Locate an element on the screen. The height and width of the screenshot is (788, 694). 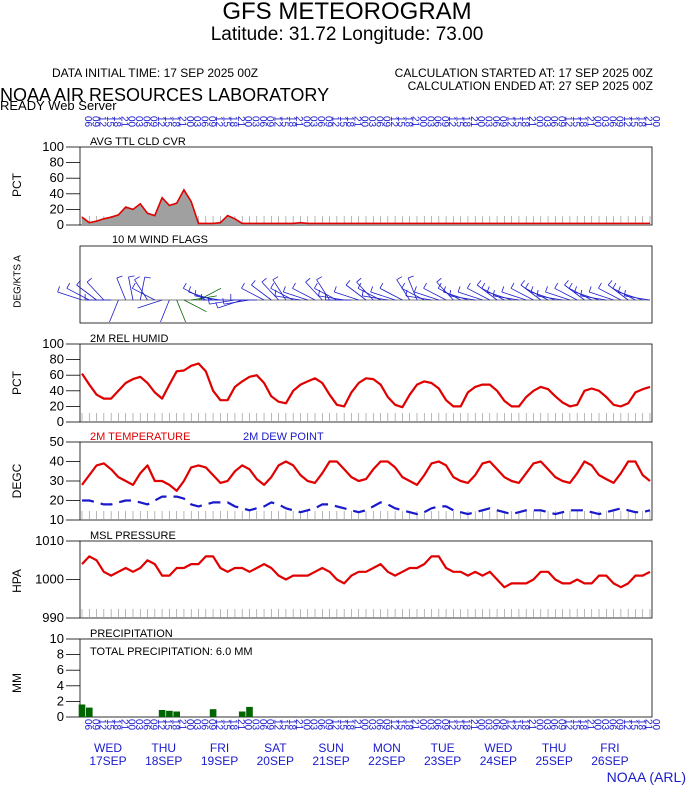
ytick-label: 0 is located at coordinates (60, 421).